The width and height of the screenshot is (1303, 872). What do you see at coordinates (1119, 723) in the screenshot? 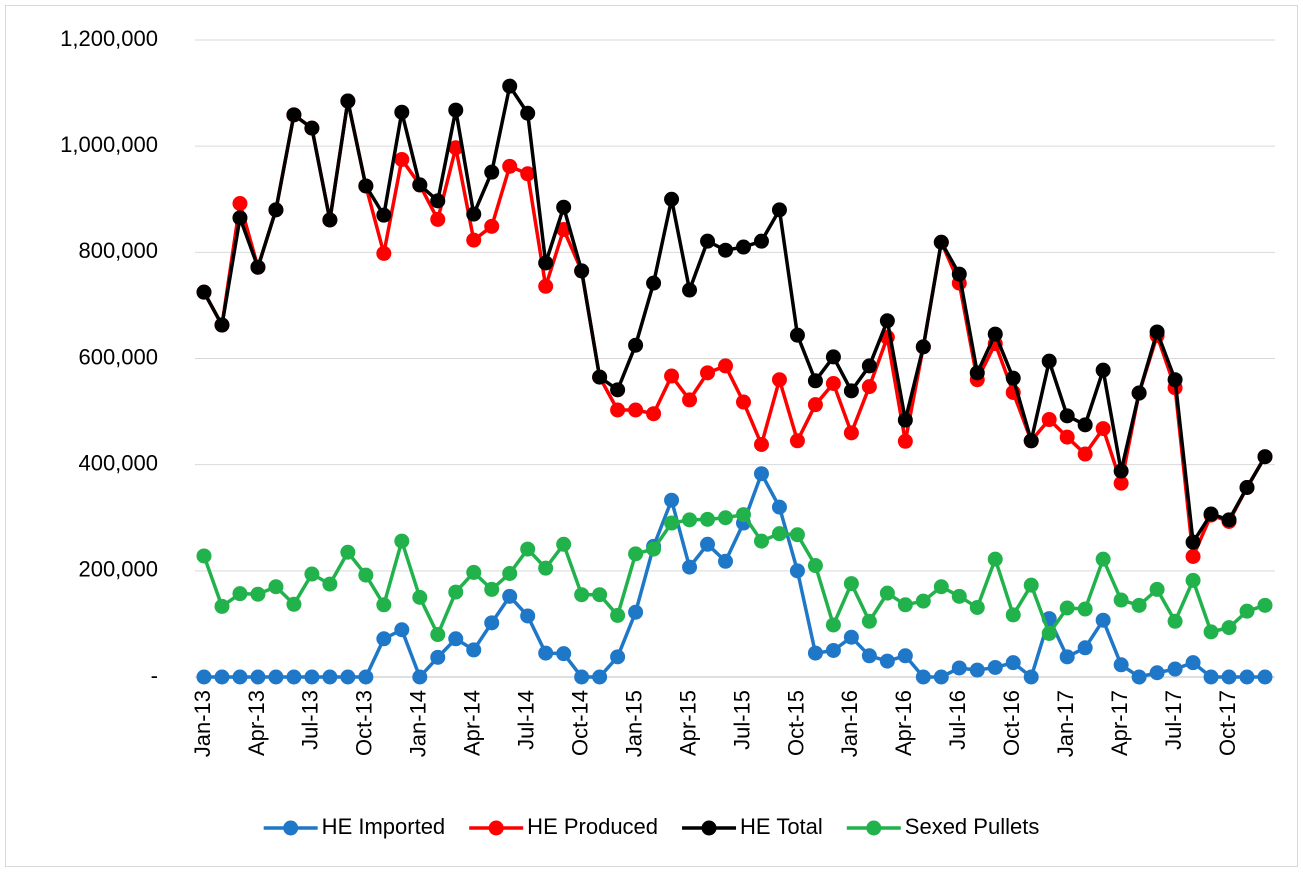
I see `x-tick-label: Apr-17` at bounding box center [1119, 723].